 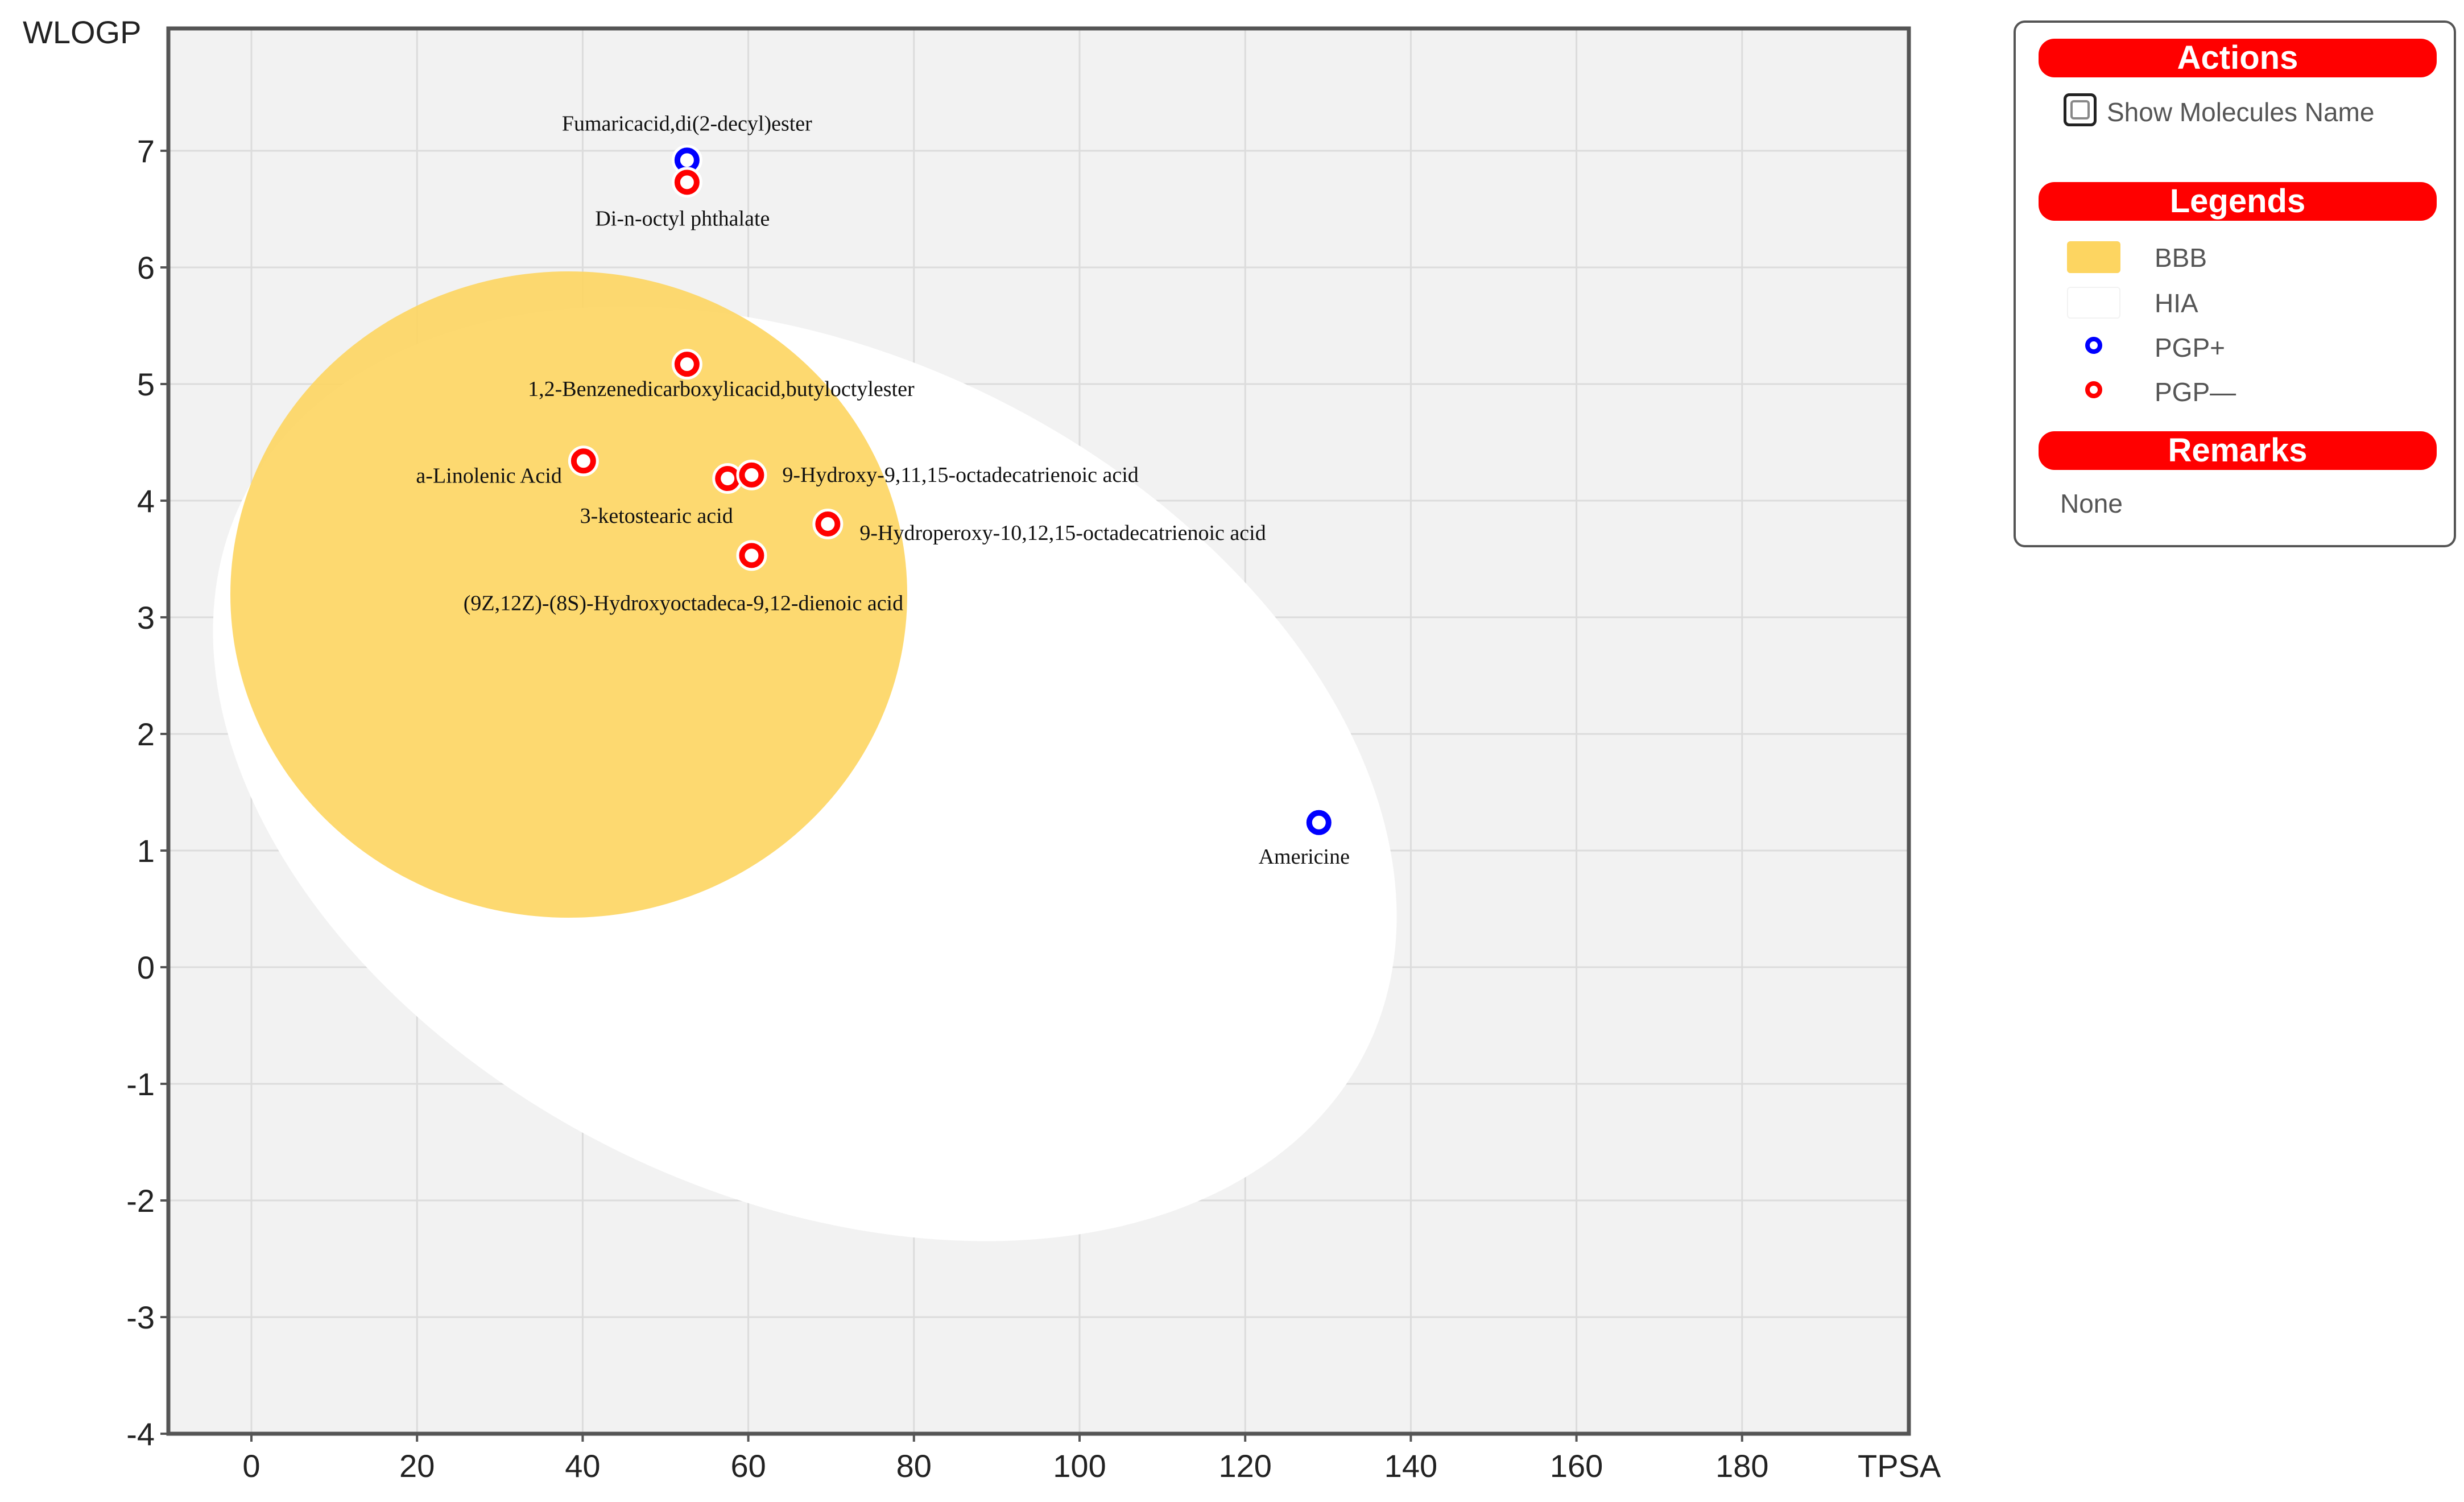 I want to click on remarks-header: Remarks, so click(x=2238, y=451).